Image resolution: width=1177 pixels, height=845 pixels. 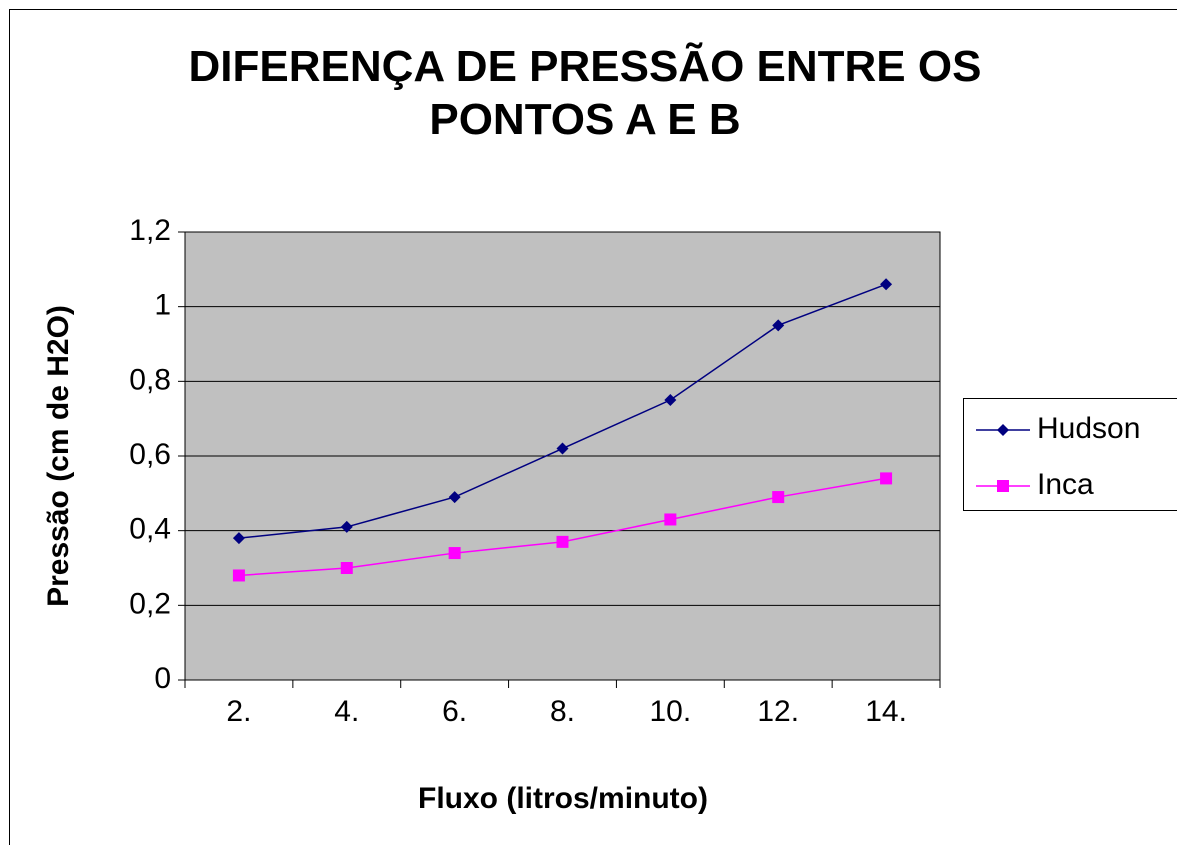 I want to click on legend-label: Inca, so click(x=1065, y=484).